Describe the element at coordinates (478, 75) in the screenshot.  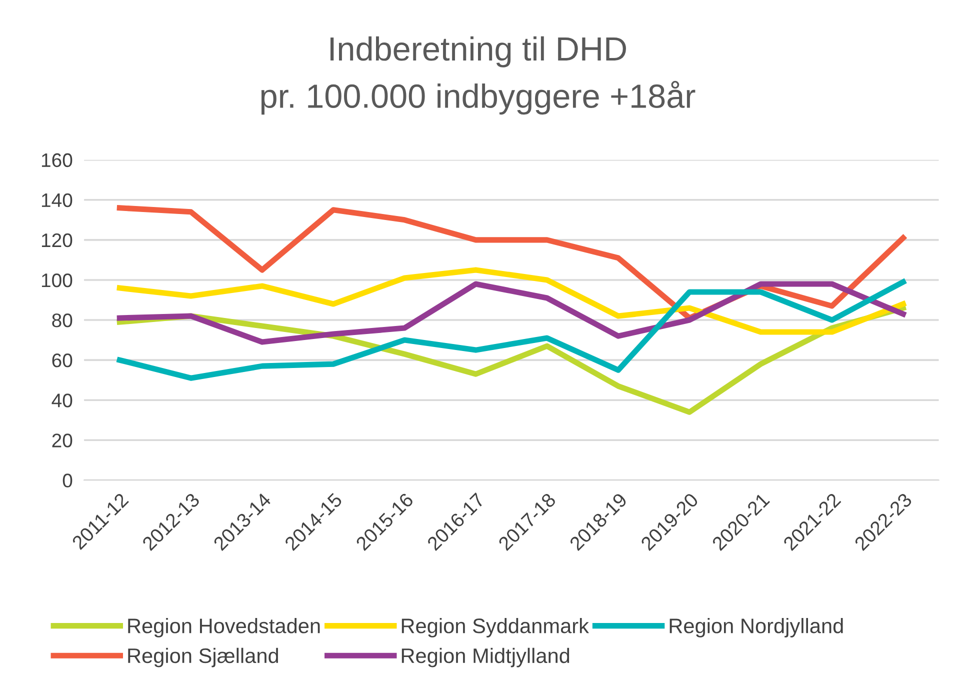
I see `chart-title: Indberetning til DHD pr. 100.000 indbyggere +18år` at that location.